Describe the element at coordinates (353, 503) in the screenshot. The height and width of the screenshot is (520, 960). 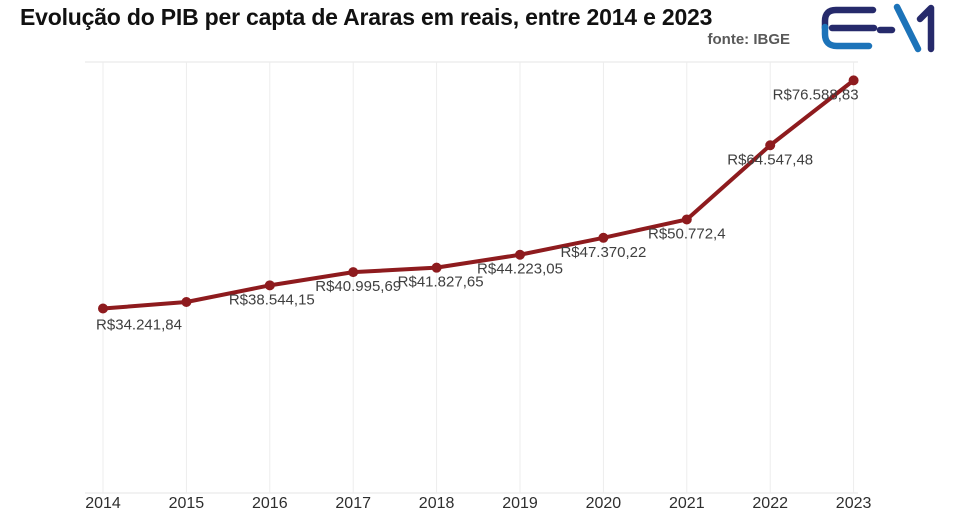
I see `x-tick-2017: 2017` at that location.